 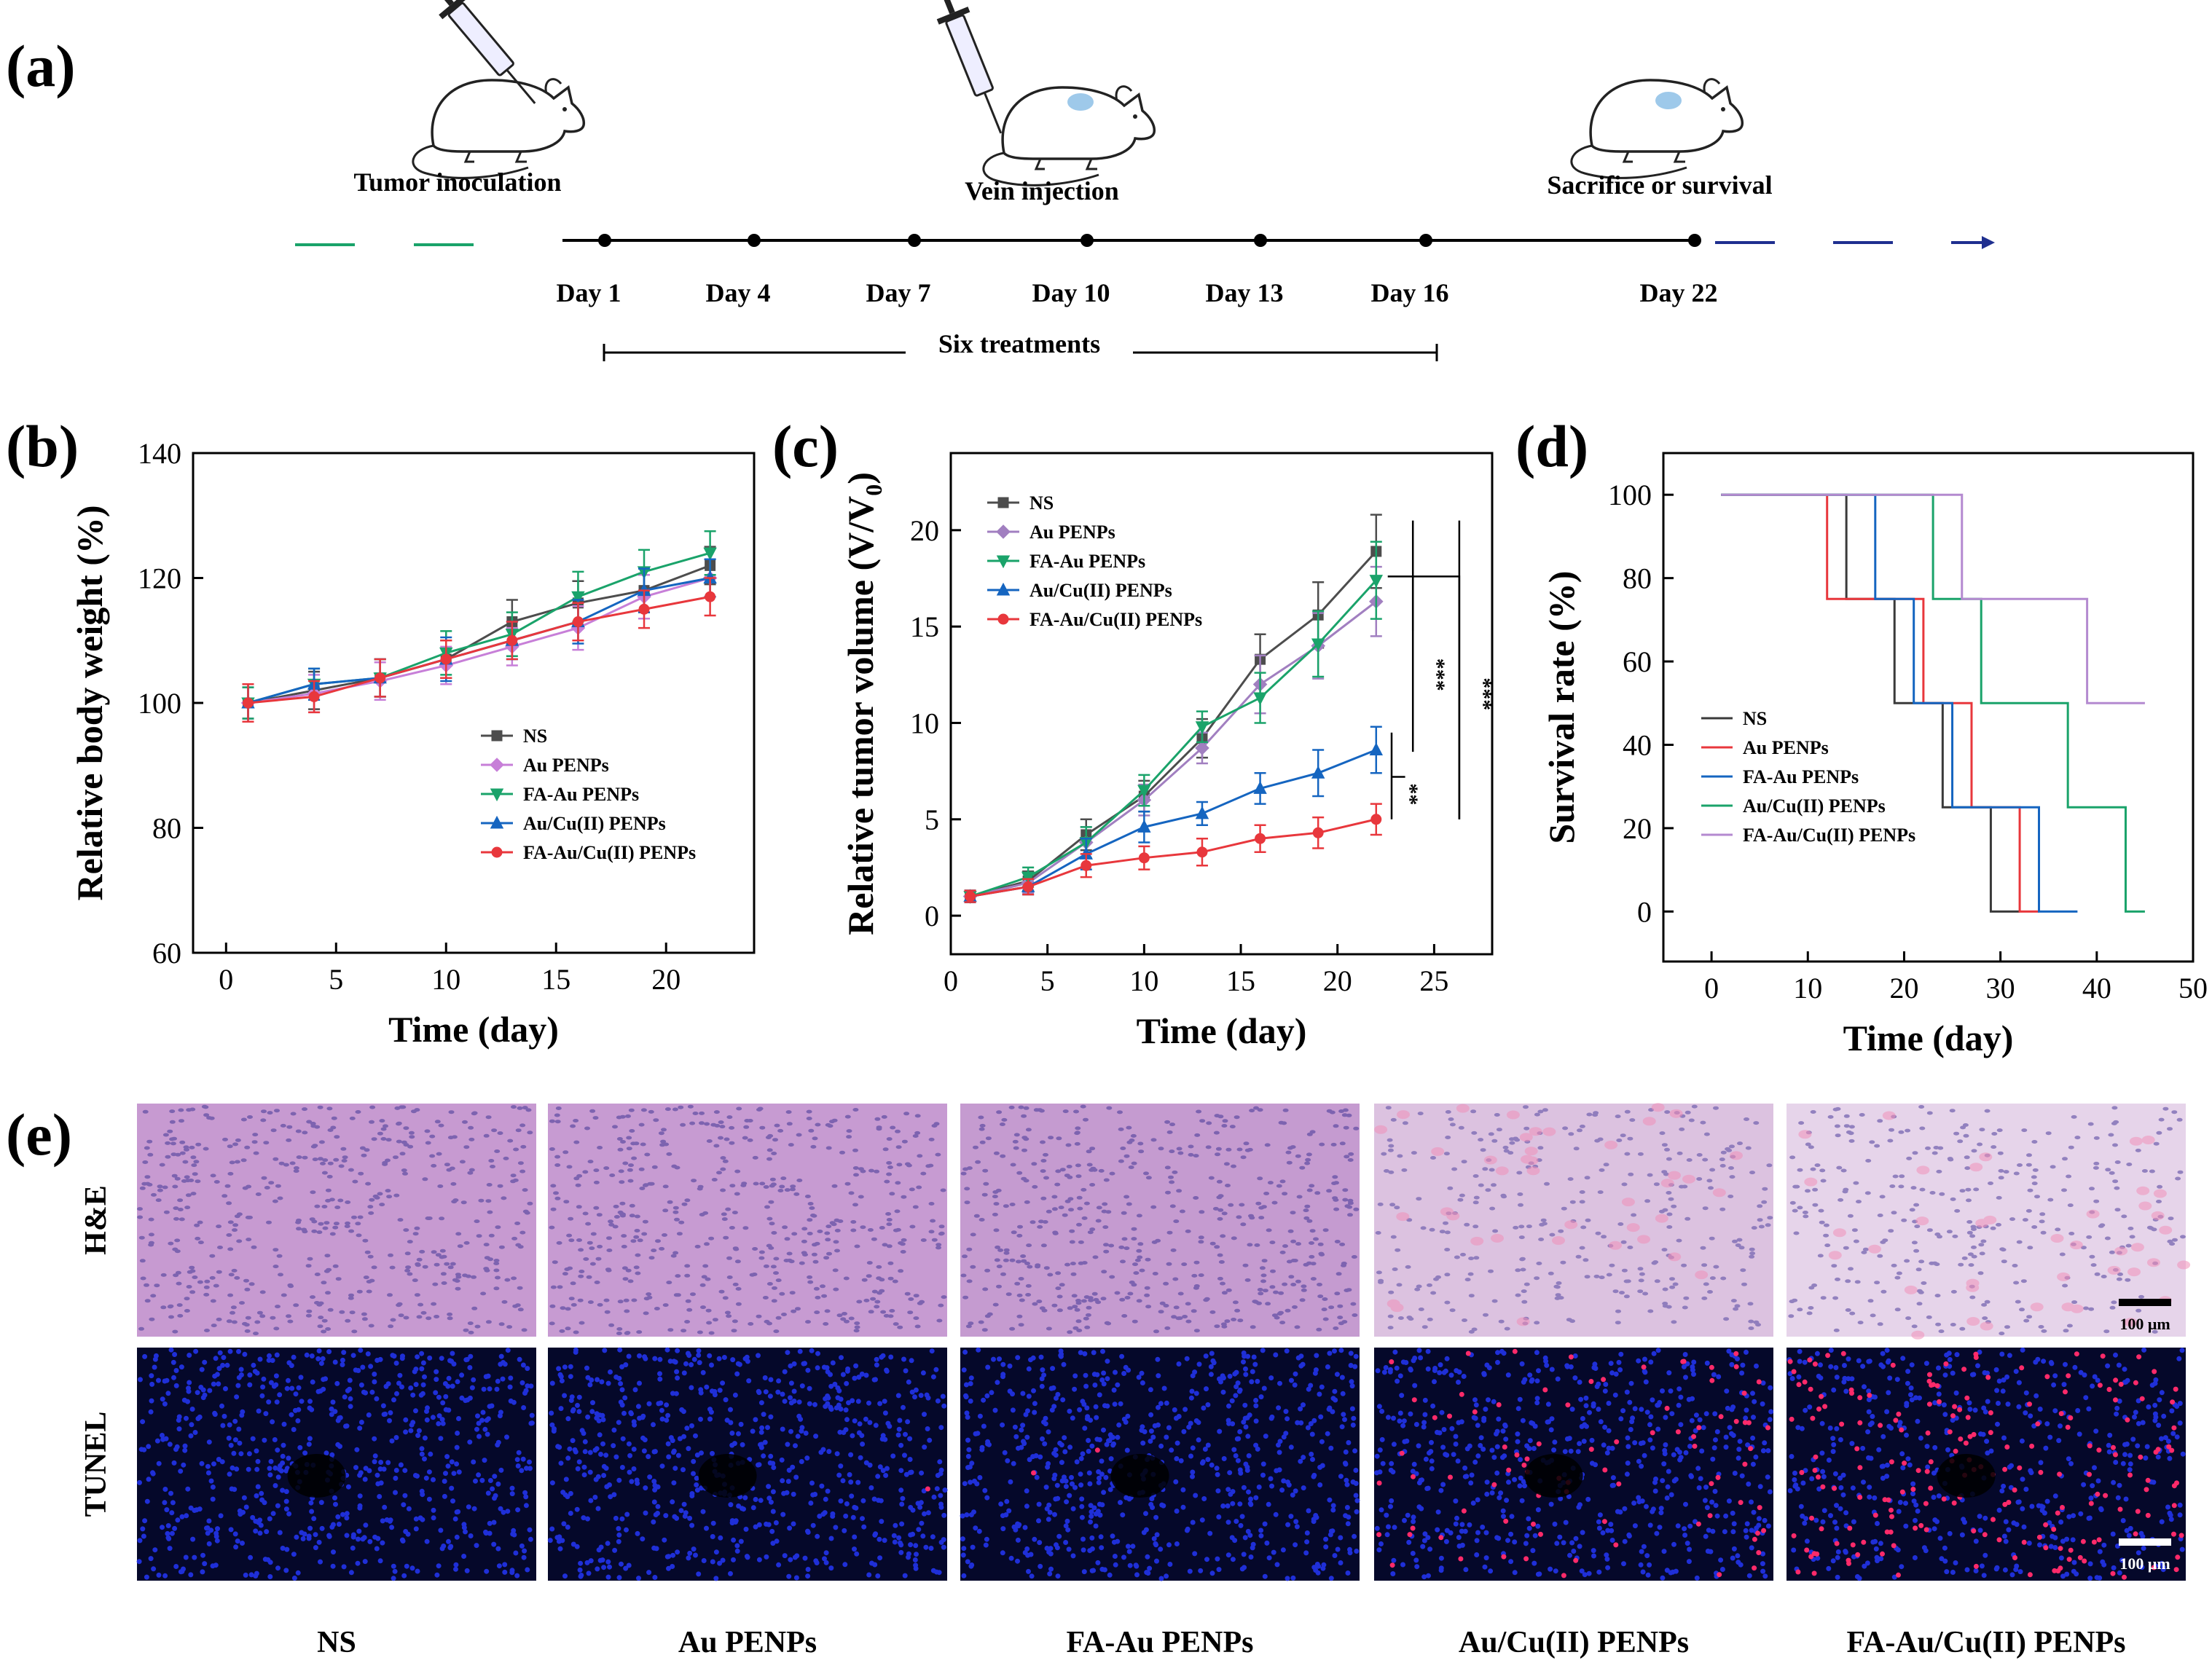 What do you see at coordinates (924, 723) in the screenshot?
I see `y-tick-label: 10` at bounding box center [924, 723].